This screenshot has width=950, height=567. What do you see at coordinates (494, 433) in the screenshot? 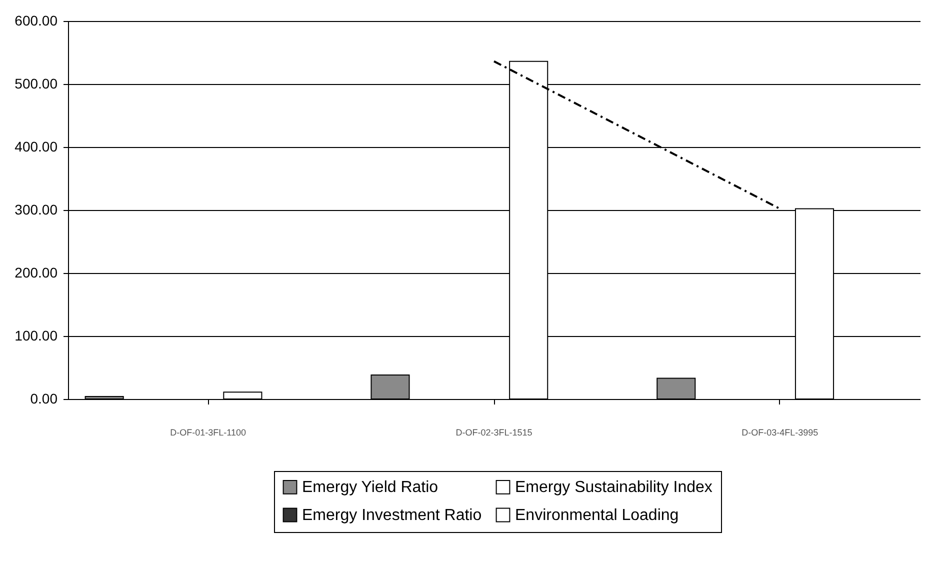
I see `x-tick-label: D-OF-02-3FL-1515` at bounding box center [494, 433].